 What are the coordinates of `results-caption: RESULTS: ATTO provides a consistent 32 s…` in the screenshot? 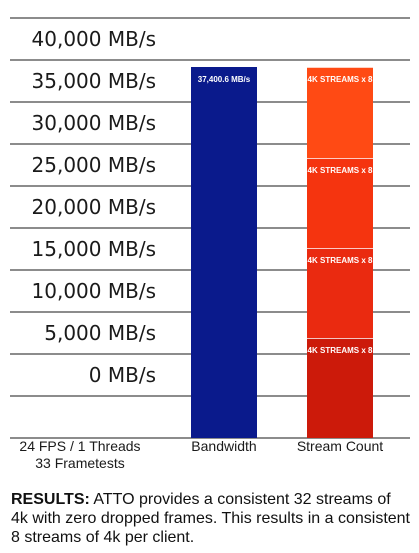 It's located at (211, 518).